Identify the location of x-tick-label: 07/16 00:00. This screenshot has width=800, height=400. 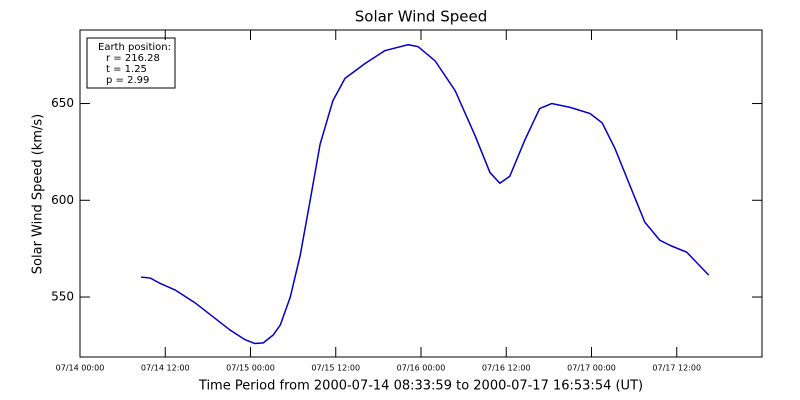
(421, 368).